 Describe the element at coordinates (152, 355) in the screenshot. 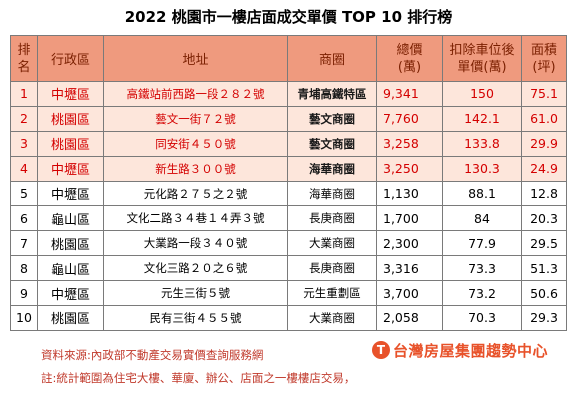

I see `source-note: 資料來源:內政部不動產交易實價查詢服務網` at that location.